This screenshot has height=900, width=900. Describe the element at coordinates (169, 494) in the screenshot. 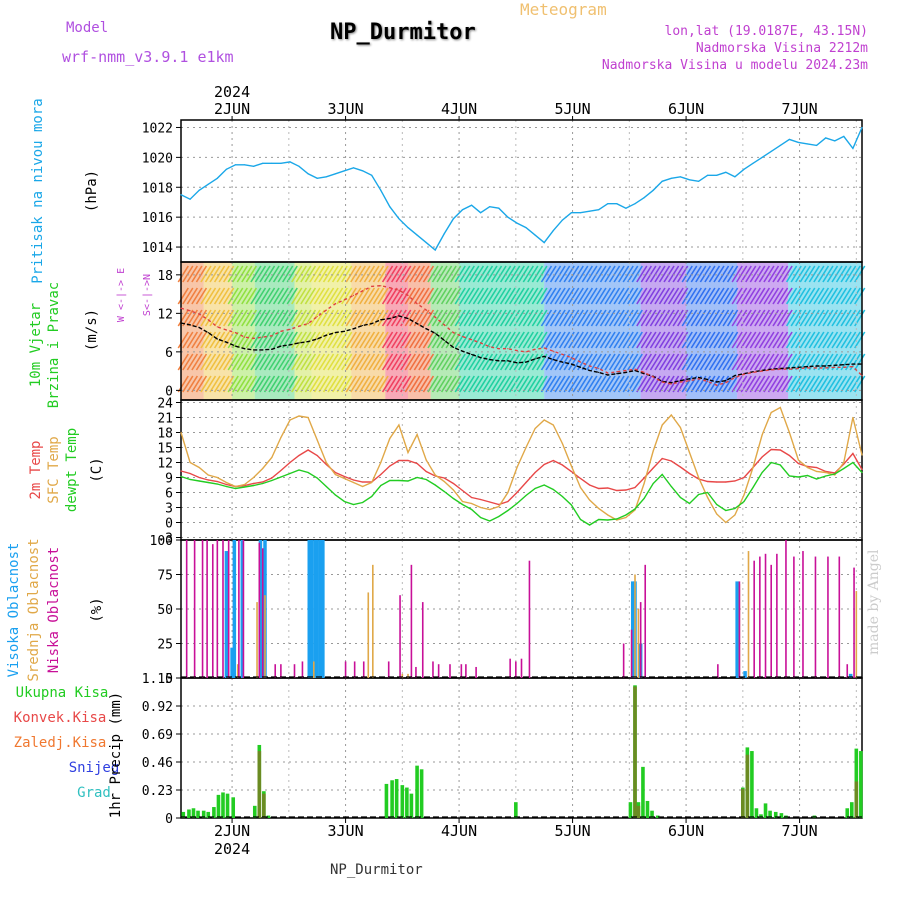

I see `y-tick-label: 6` at that location.